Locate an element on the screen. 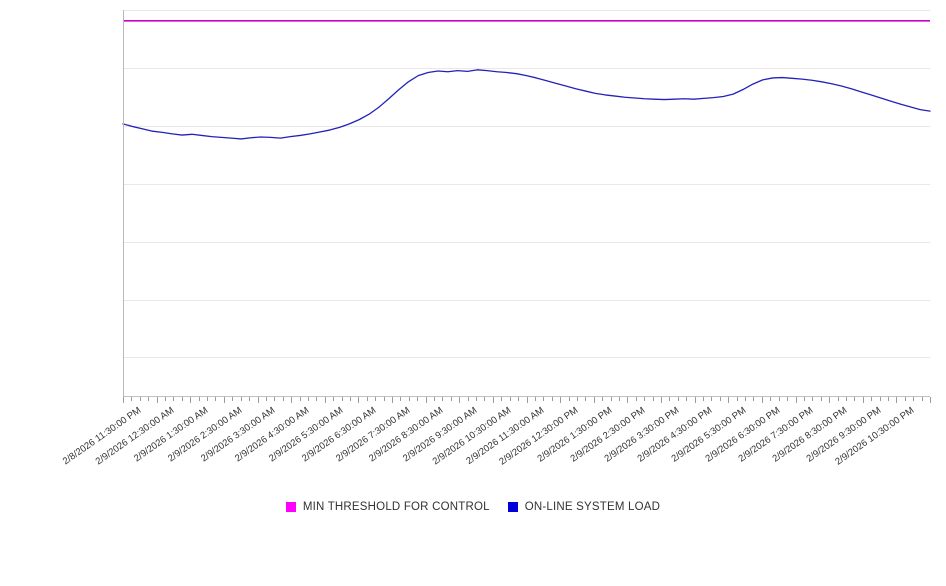 The height and width of the screenshot is (586, 946). legend-swatch-online-system-load is located at coordinates (512, 507).